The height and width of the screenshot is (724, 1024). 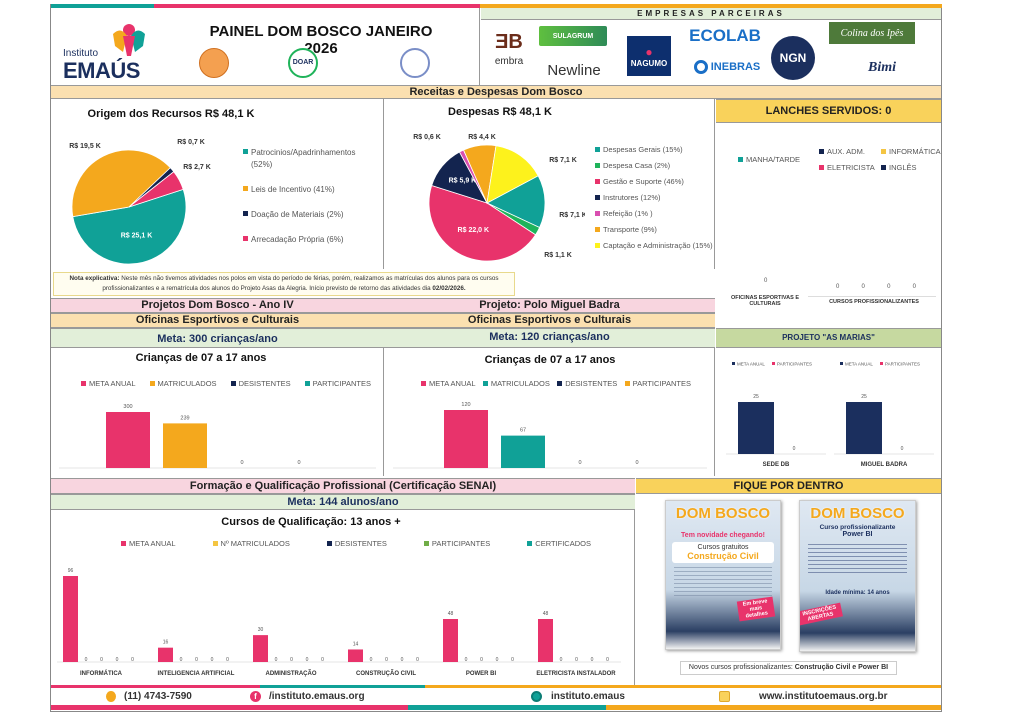 What do you see at coordinates (723, 535) in the screenshot?
I see `poster1-line1: Tem novidade chegando!` at bounding box center [723, 535].